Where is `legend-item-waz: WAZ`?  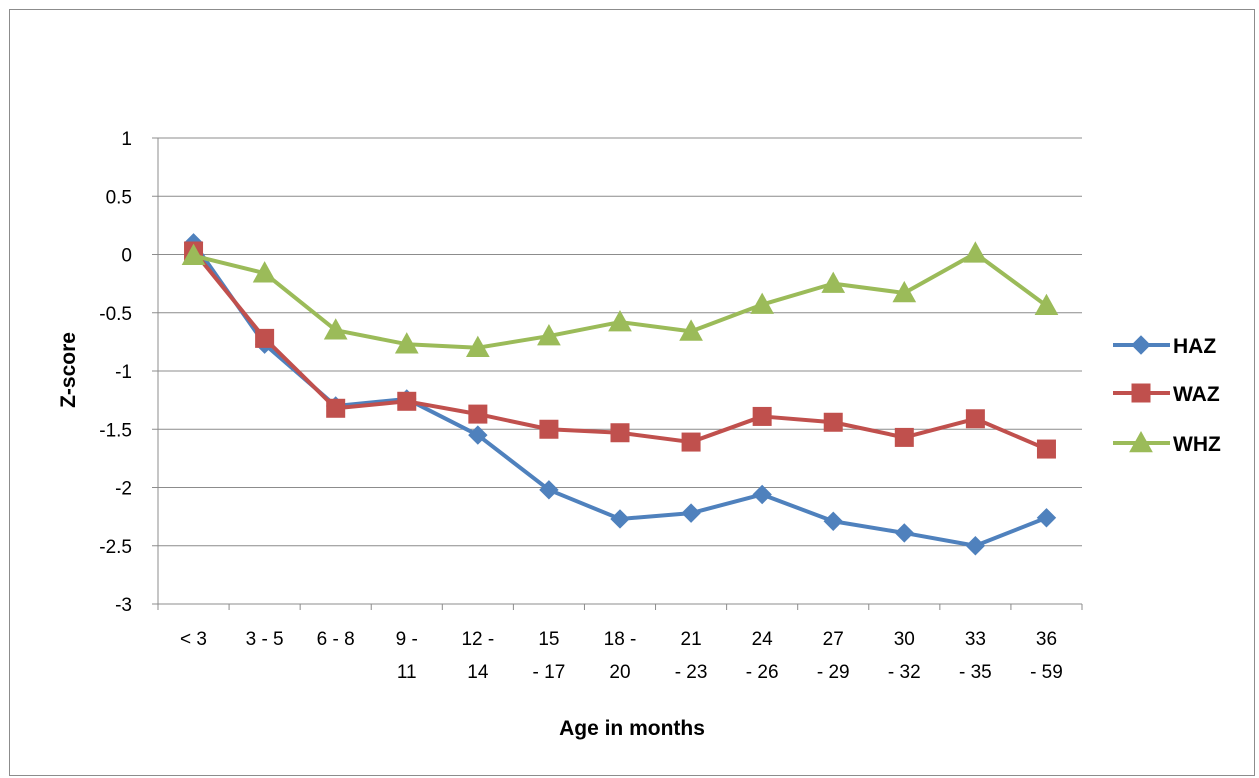
legend-item-waz: WAZ is located at coordinates (1166, 394).